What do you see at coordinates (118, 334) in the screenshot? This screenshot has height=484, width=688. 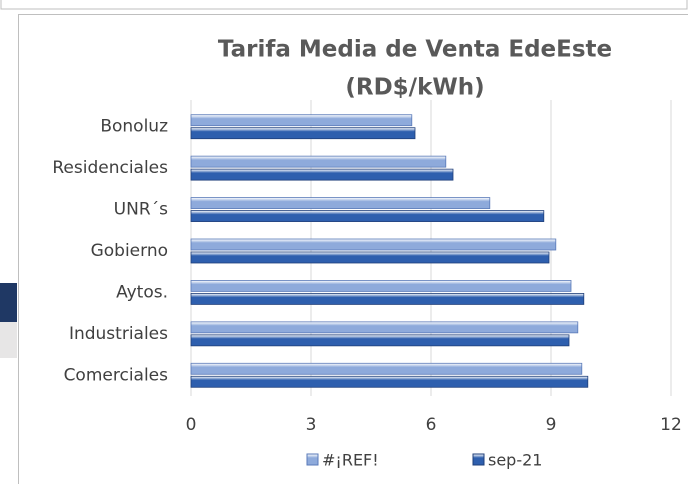 I see `y-tick-label: Industriales` at bounding box center [118, 334].